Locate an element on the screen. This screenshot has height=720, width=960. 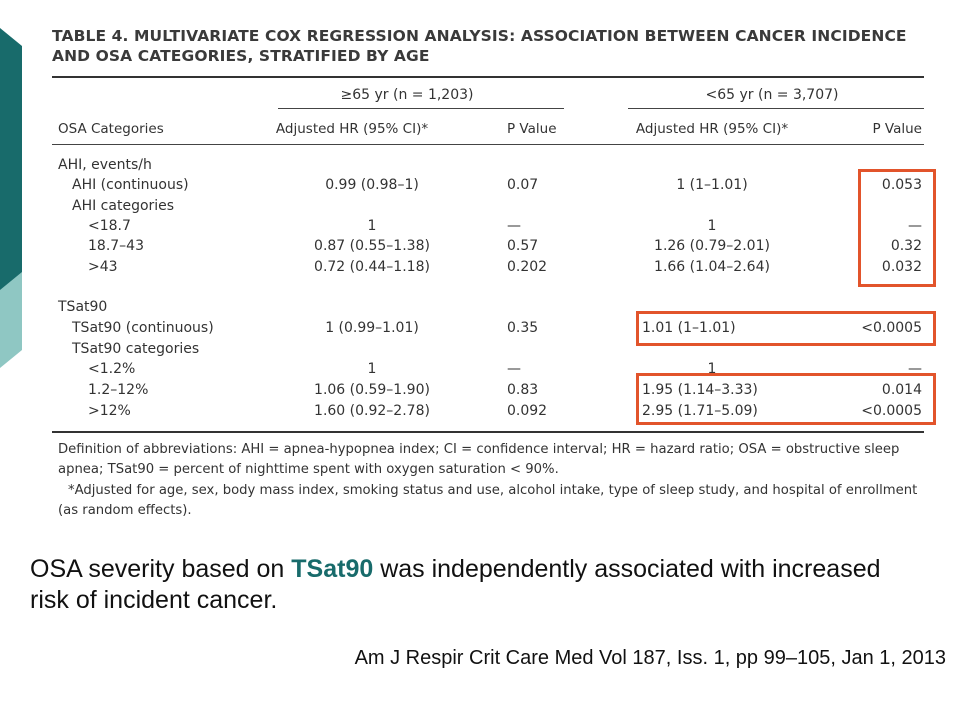
table-top-rule is located at coordinates (488, 77).